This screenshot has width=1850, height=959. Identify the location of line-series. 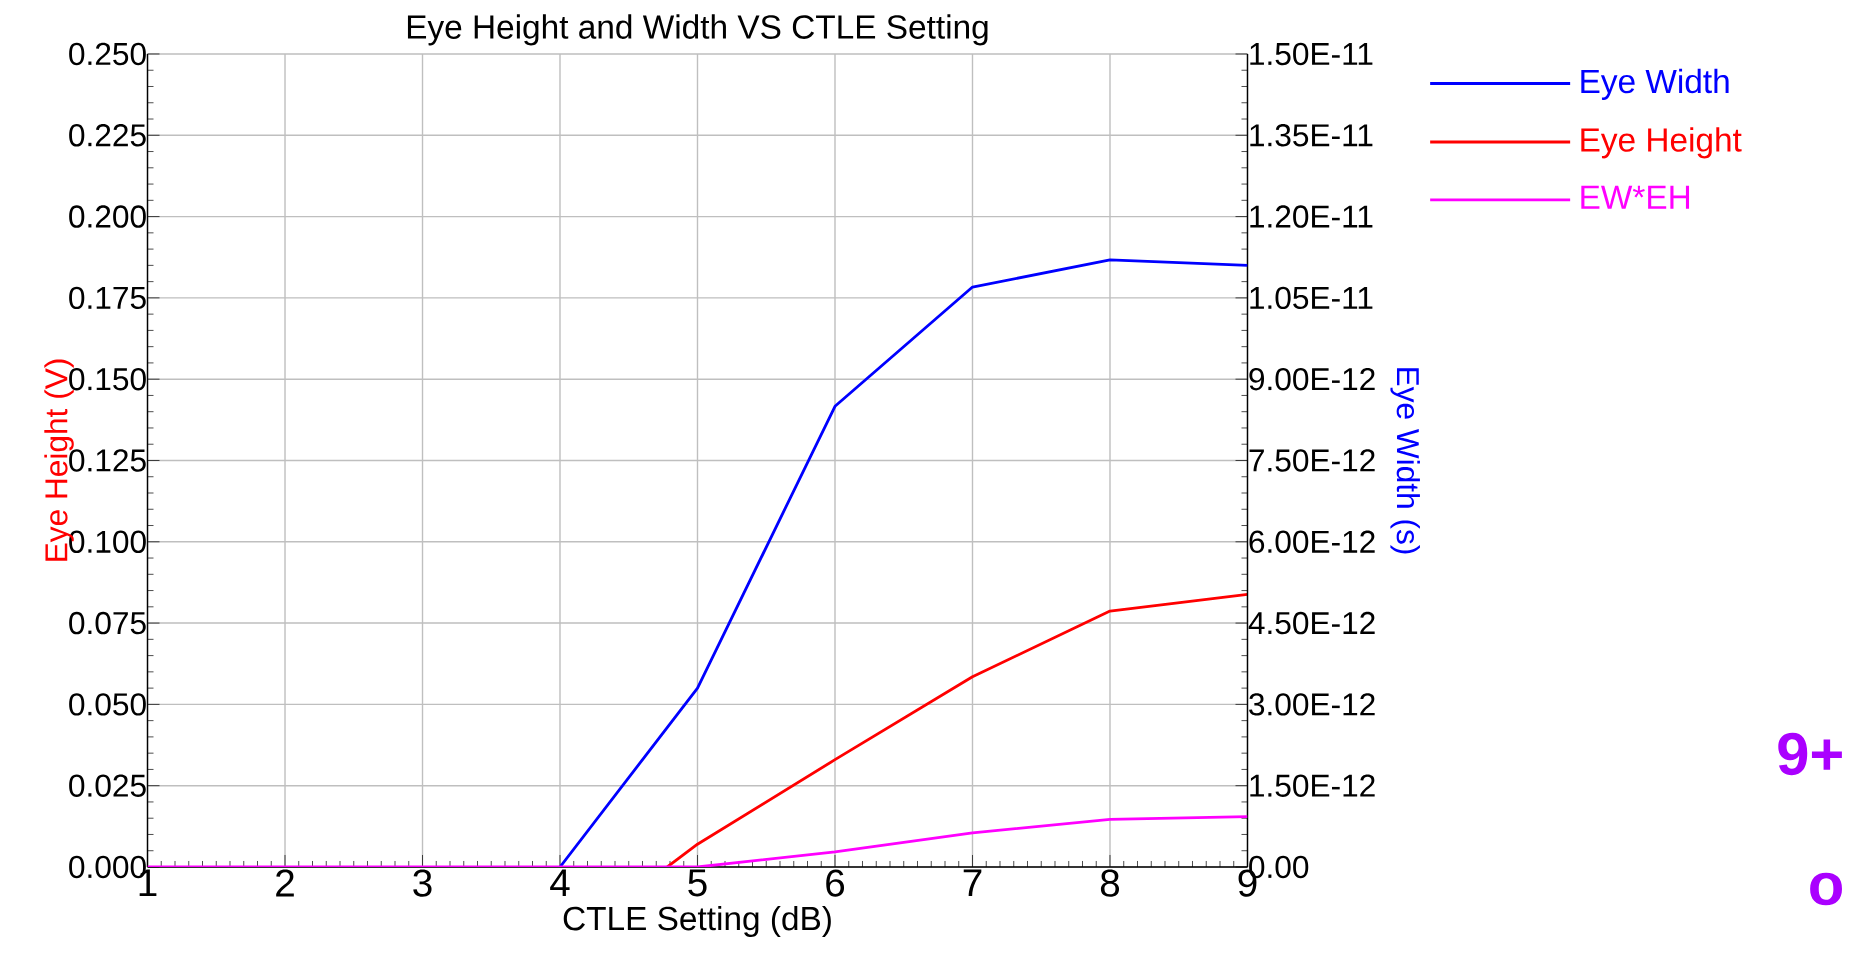
(956, 730).